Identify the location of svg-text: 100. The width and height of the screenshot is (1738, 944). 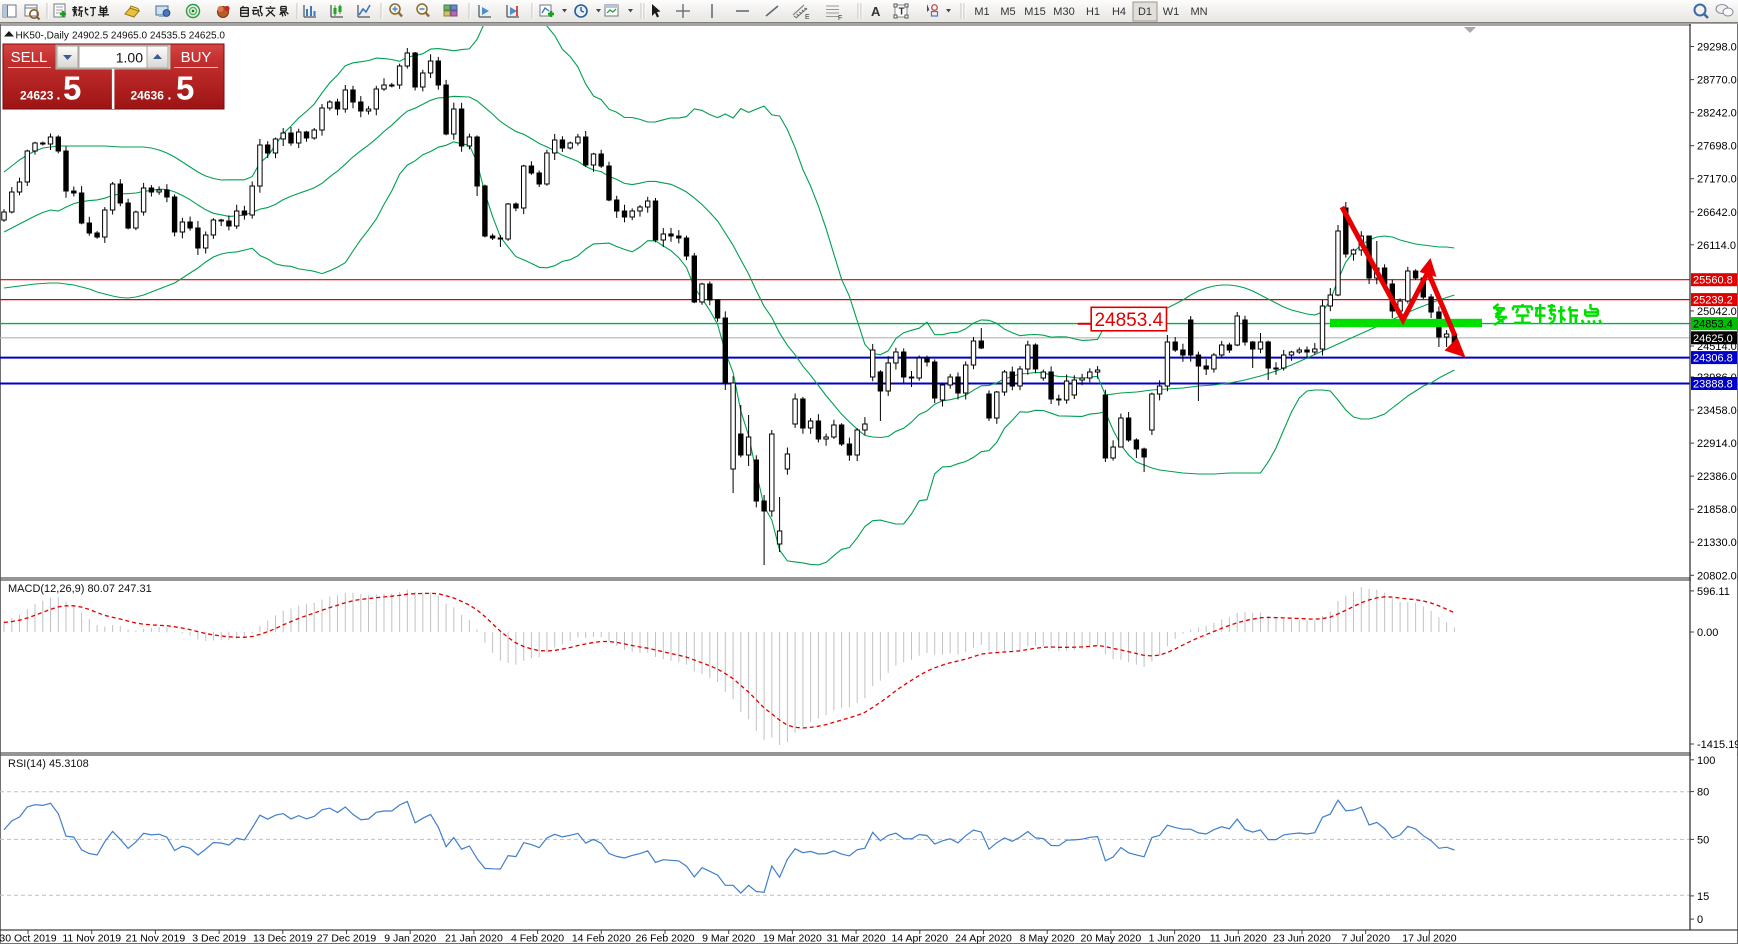
(1706, 761).